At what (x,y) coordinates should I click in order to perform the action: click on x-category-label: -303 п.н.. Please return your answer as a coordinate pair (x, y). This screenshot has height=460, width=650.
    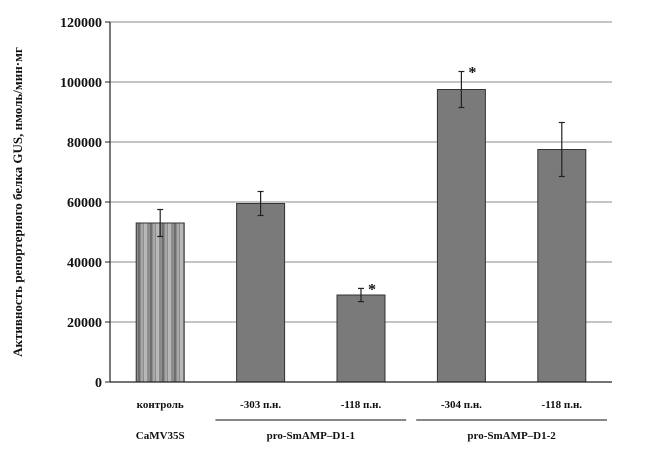
    Looking at the image, I should click on (260, 405).